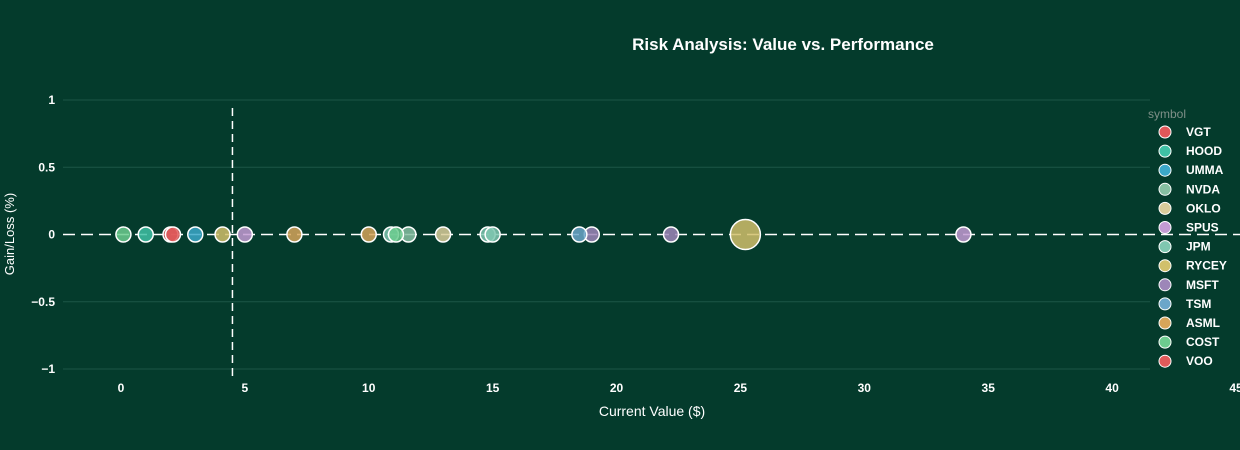  Describe the element at coordinates (1204, 151) in the screenshot. I see `legend-label: HOOD` at that location.